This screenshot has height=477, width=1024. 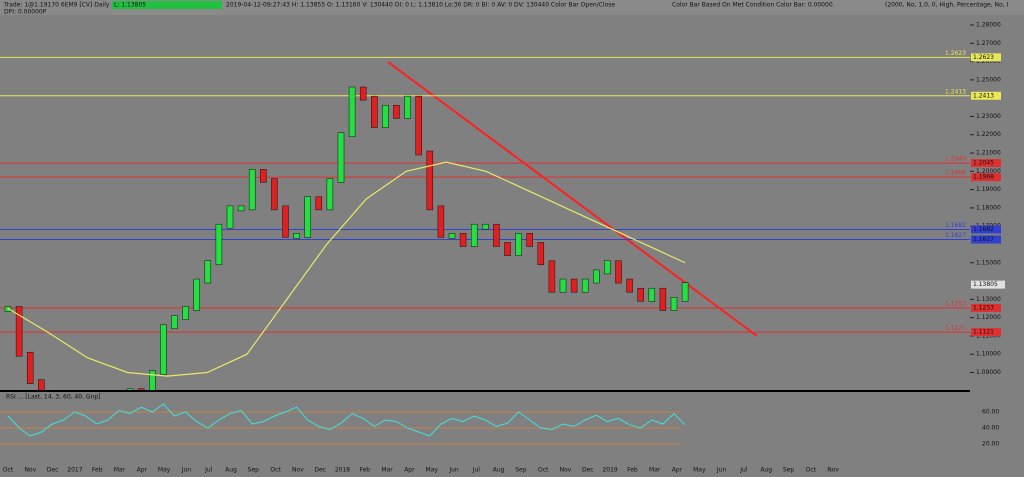 What do you see at coordinates (955, 328) in the screenshot?
I see `level-label: 1.1121` at bounding box center [955, 328].